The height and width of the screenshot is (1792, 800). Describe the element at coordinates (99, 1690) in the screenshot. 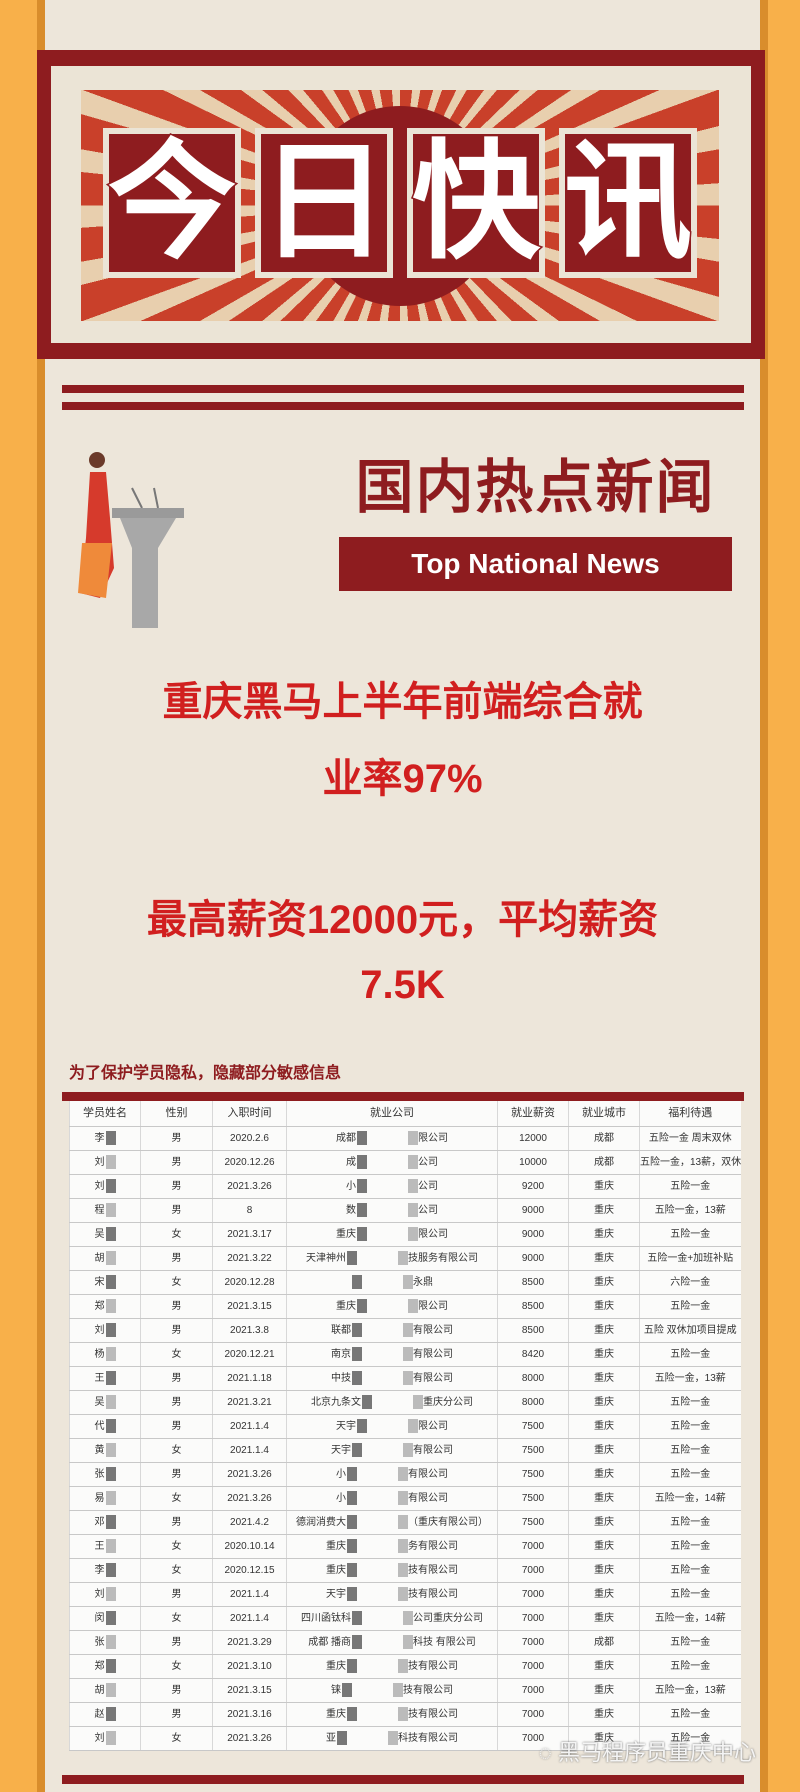

I see `name-text: 胡` at that location.